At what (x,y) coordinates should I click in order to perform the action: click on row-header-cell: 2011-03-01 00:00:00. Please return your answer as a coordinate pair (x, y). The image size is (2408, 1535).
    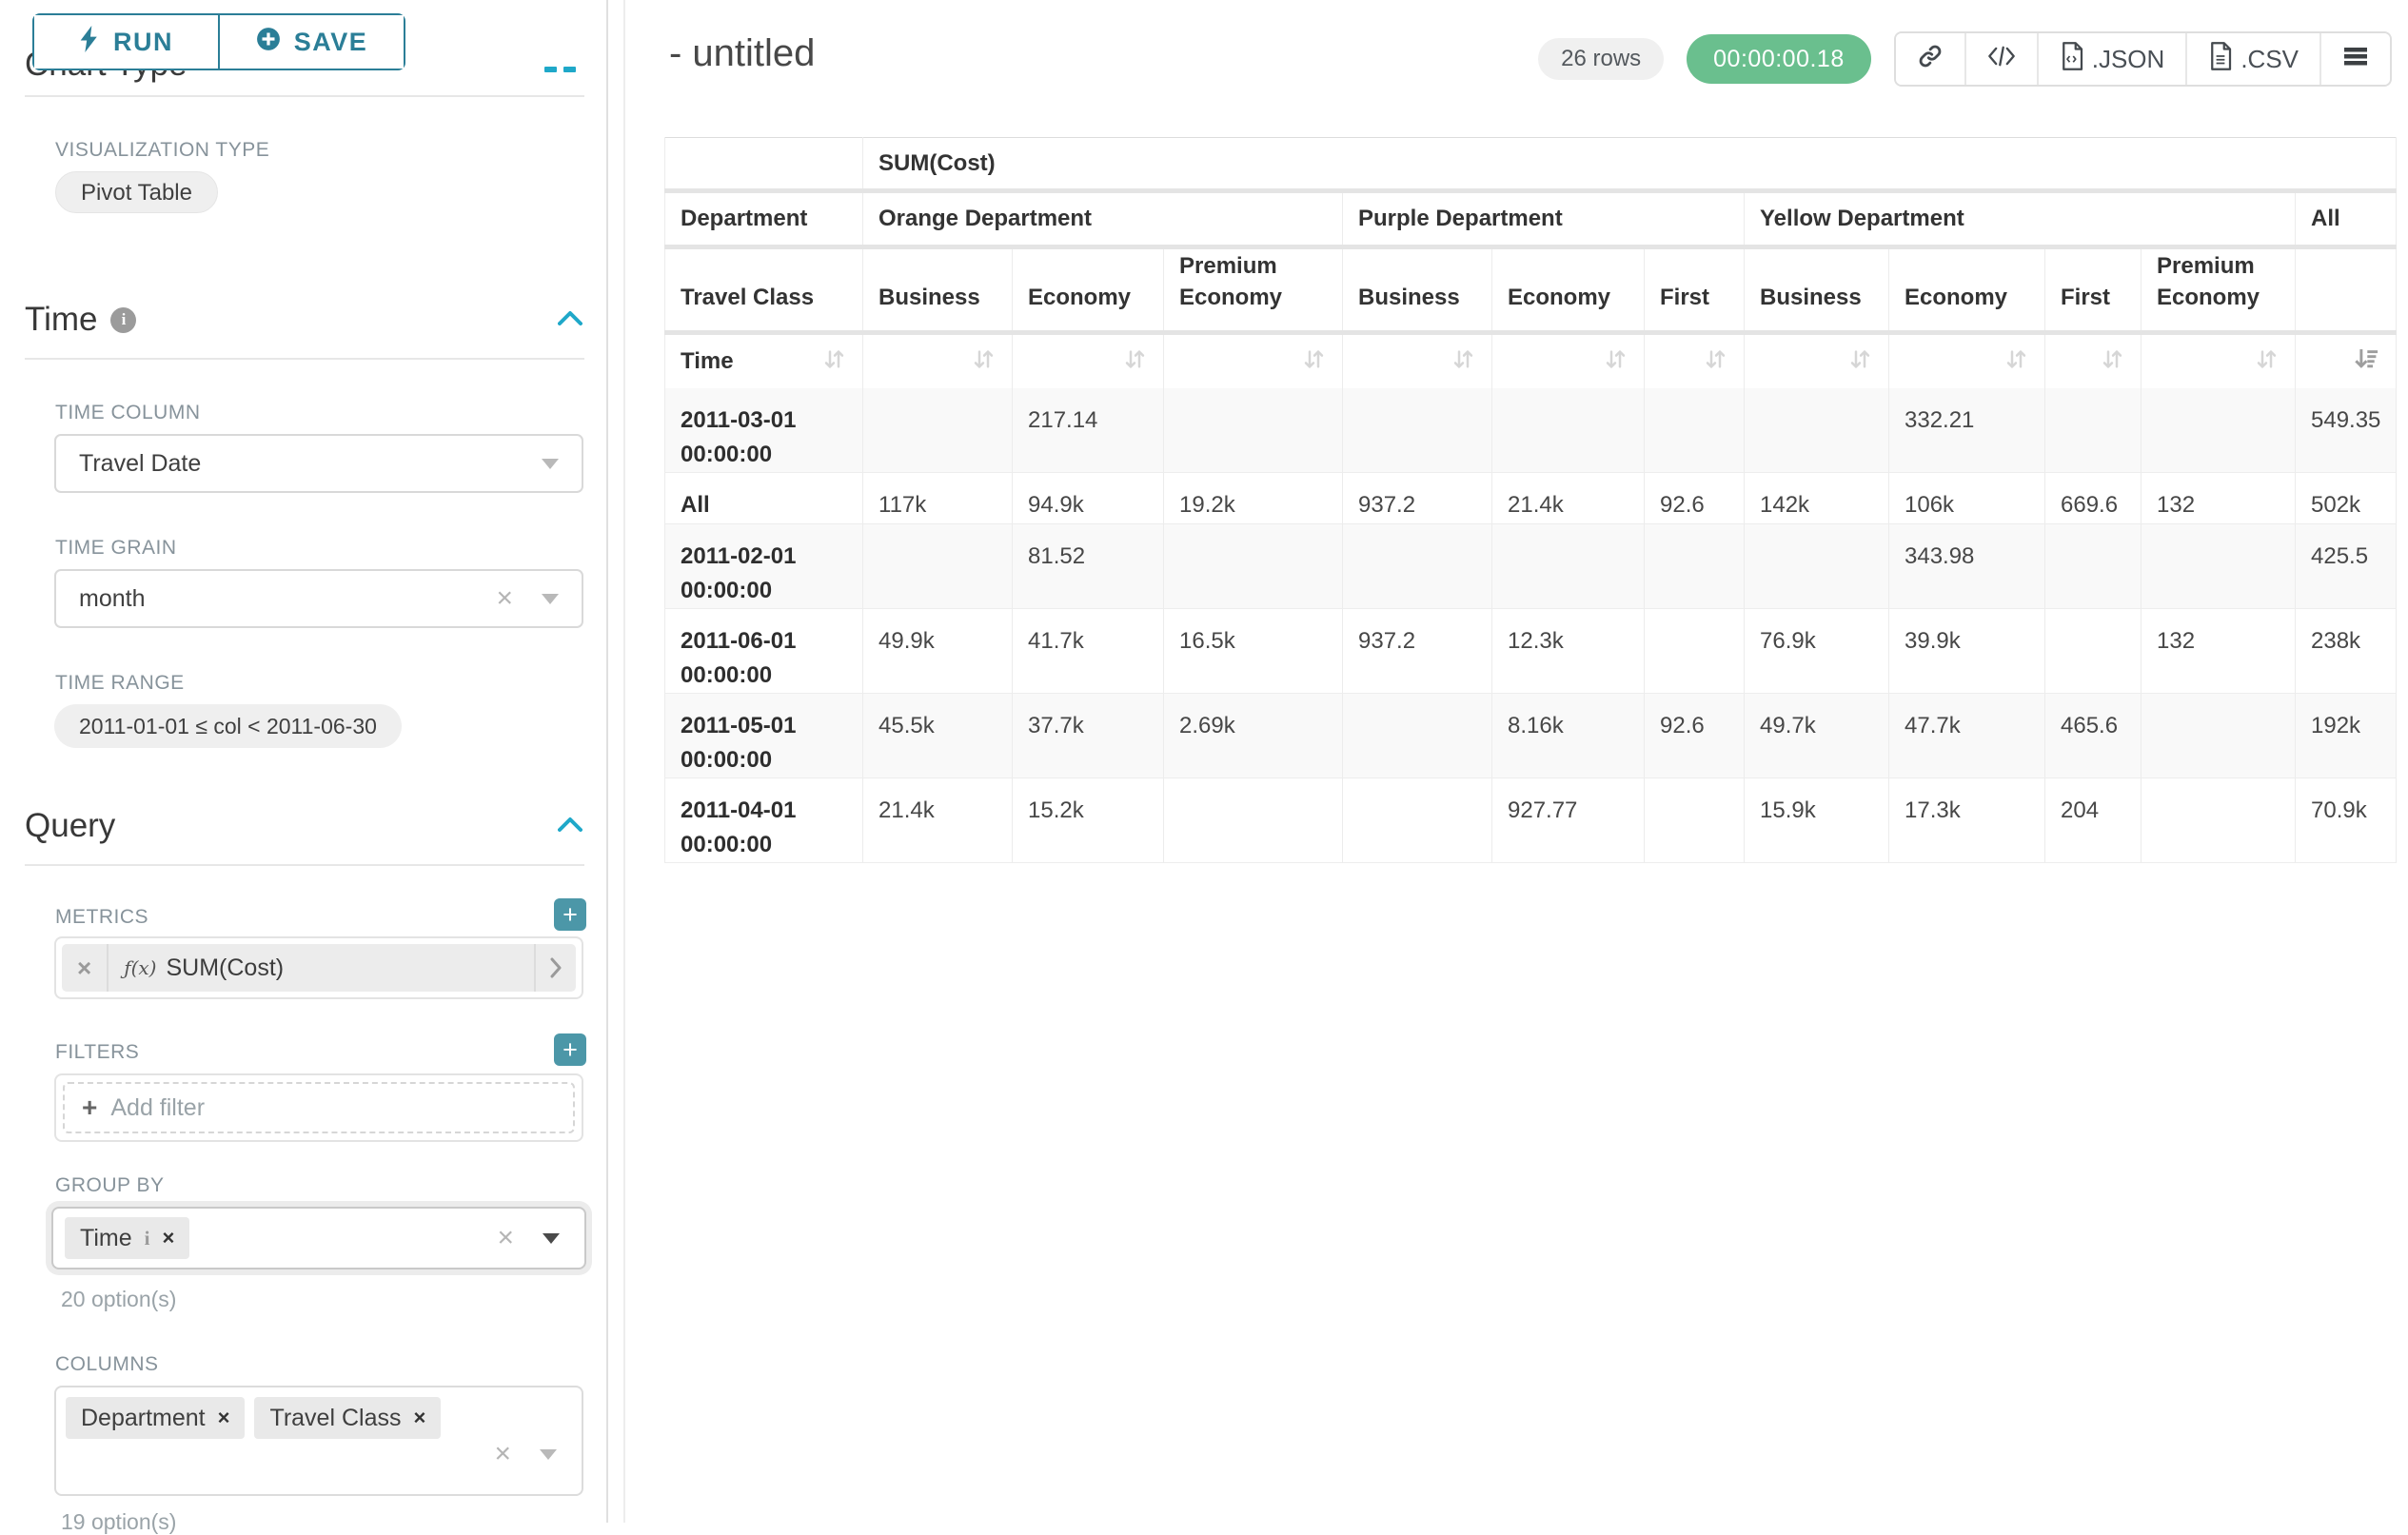
    Looking at the image, I should click on (763, 430).